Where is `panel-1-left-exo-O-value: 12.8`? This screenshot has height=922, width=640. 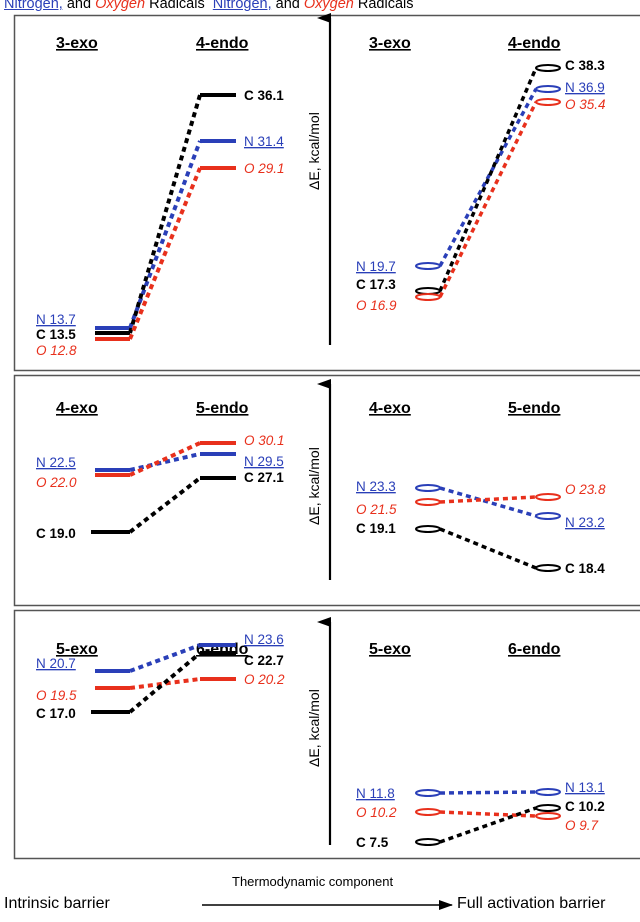
panel-1-left-exo-O-value: 12.8 is located at coordinates (63, 350).